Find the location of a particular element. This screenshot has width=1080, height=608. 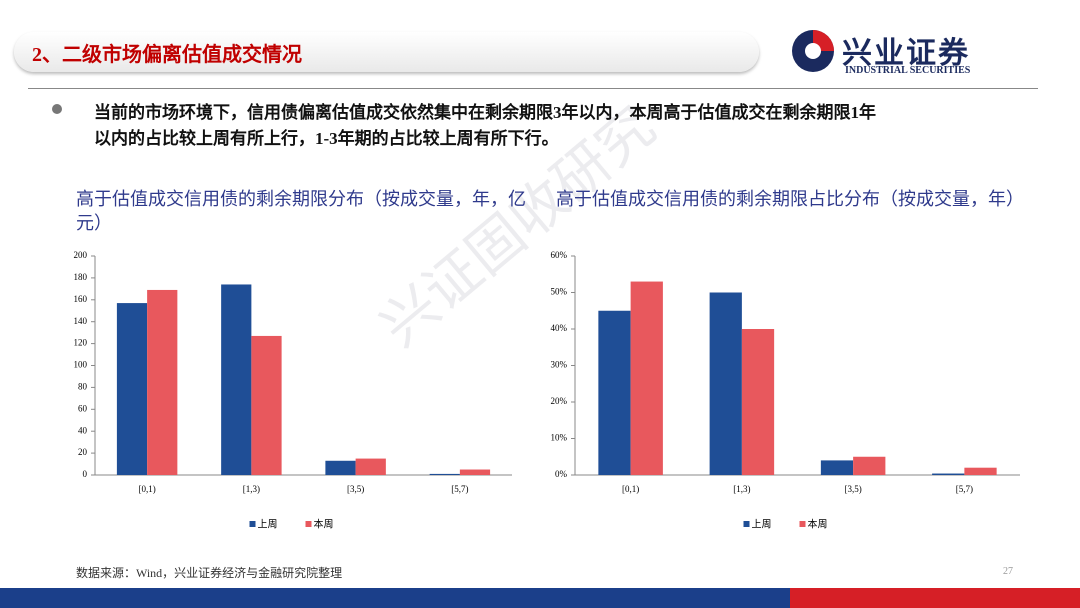

y-tick-label: 140 is located at coordinates (81, 321).